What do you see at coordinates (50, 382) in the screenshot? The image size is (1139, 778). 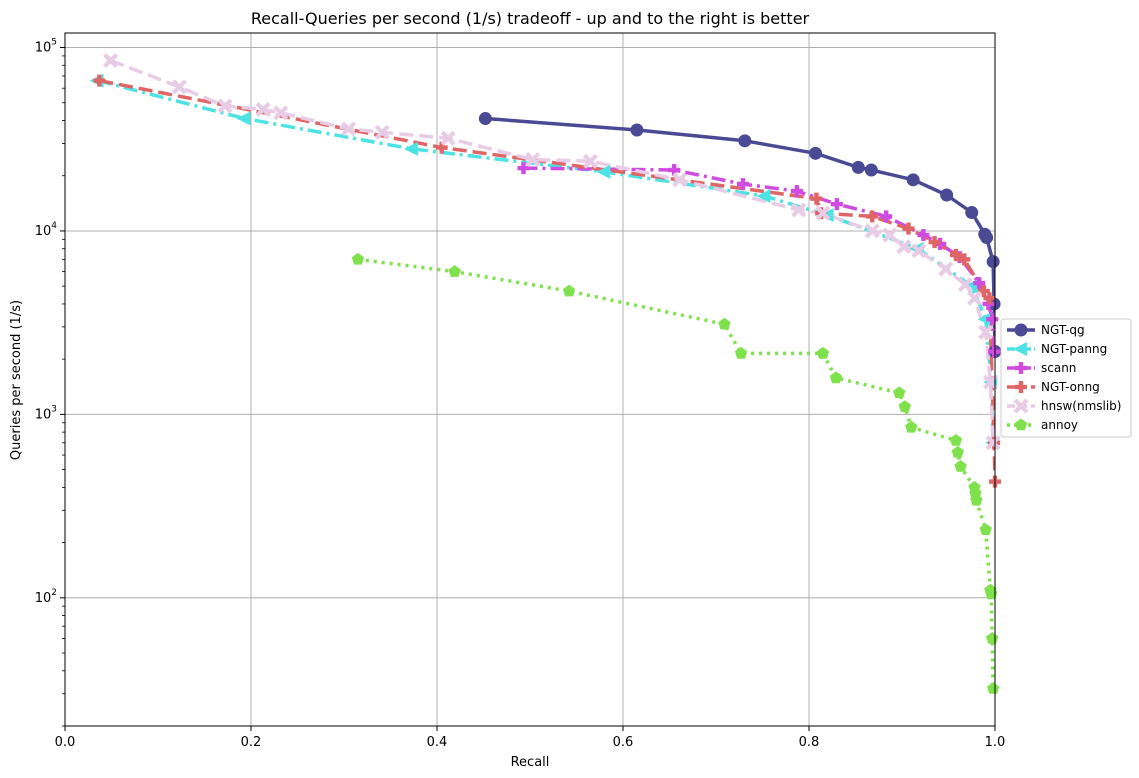 I see `y-axis-ticks: 10² 10³ 10⁴ 10⁵` at bounding box center [50, 382].